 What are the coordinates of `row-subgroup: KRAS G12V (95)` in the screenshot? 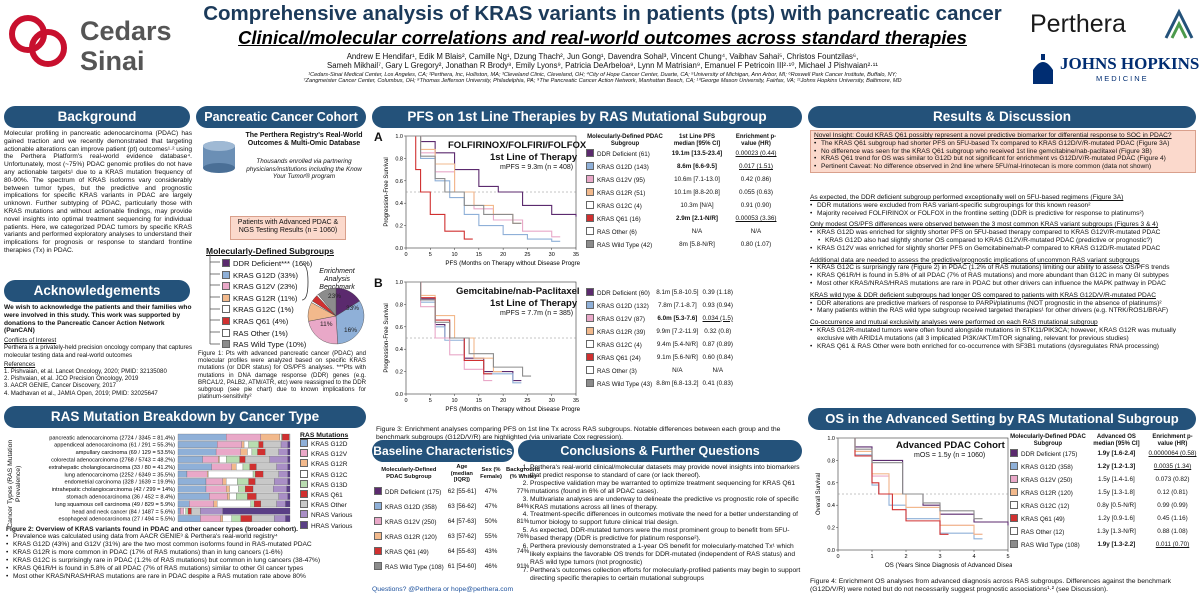 It's located at (621, 181).